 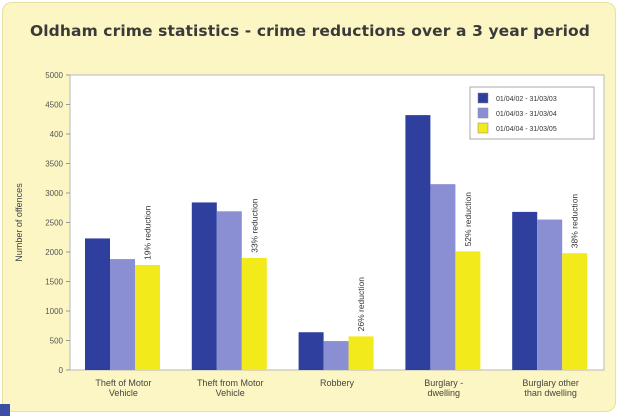 I want to click on reduction-annotation: 19% reduction, so click(x=148, y=232).